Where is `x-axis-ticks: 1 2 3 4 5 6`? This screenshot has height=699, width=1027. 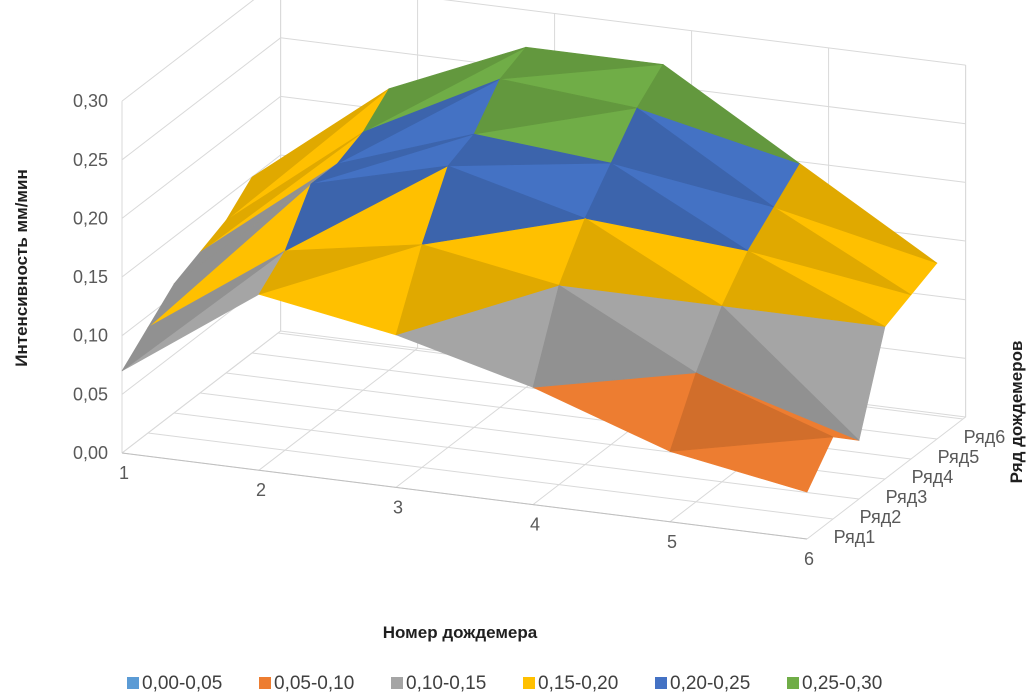 x-axis-ticks: 1 2 3 4 5 6 is located at coordinates (466, 516).